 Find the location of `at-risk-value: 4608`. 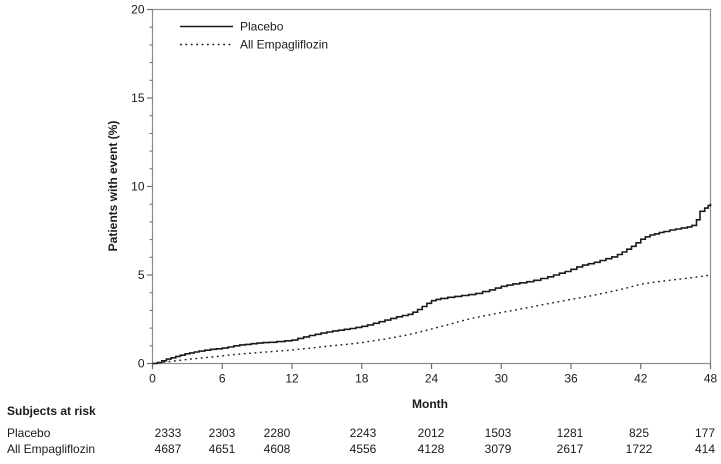

at-risk-value: 4608 is located at coordinates (277, 449).